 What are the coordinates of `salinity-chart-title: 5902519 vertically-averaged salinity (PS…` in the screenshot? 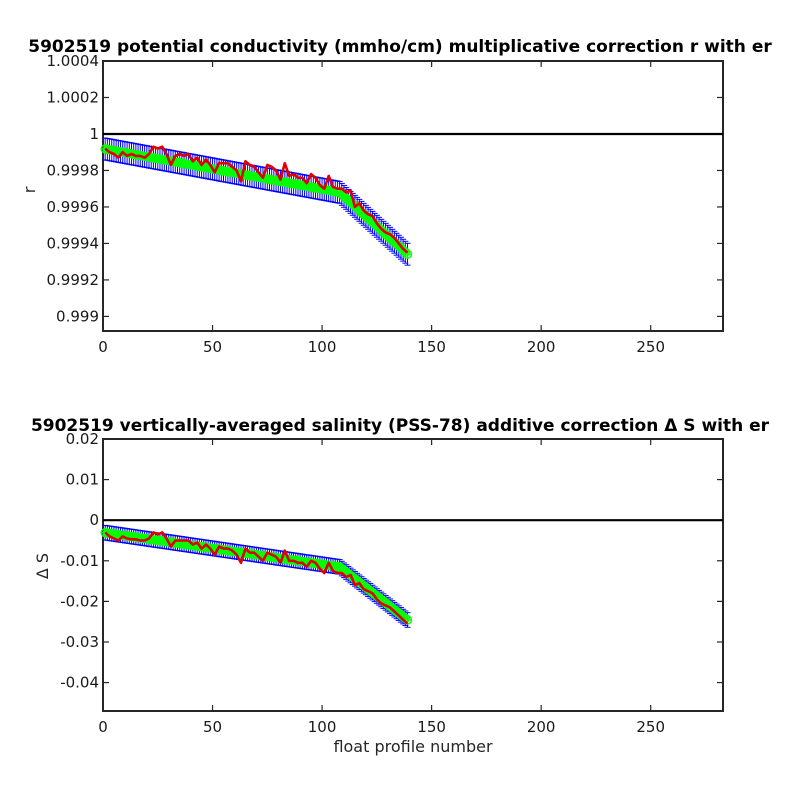 It's located at (400, 426).